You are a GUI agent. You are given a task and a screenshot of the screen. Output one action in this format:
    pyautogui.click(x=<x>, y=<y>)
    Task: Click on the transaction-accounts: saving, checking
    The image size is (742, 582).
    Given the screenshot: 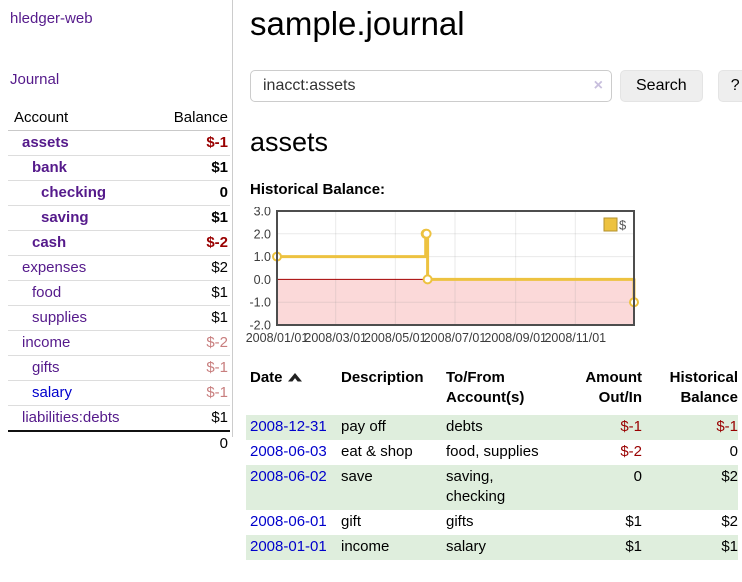 What is the action you would take?
    pyautogui.click(x=476, y=486)
    